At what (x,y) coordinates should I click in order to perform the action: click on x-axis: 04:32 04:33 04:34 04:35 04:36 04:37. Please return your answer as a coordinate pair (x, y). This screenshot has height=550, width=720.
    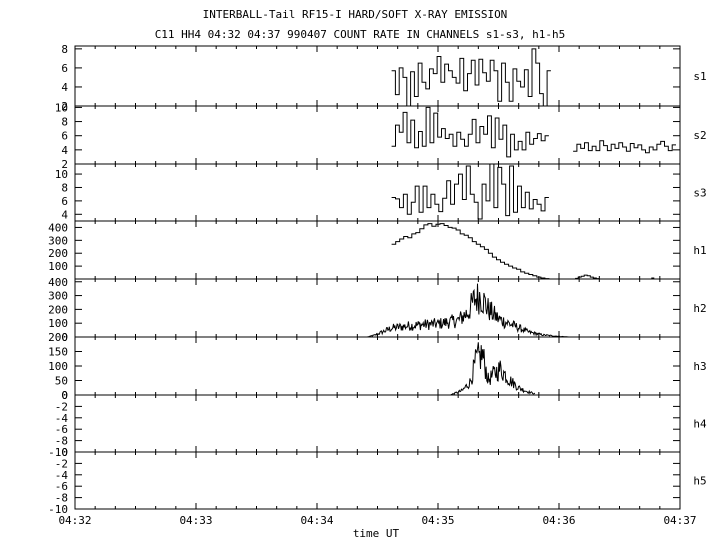
    Looking at the image, I should click on (377, 520).